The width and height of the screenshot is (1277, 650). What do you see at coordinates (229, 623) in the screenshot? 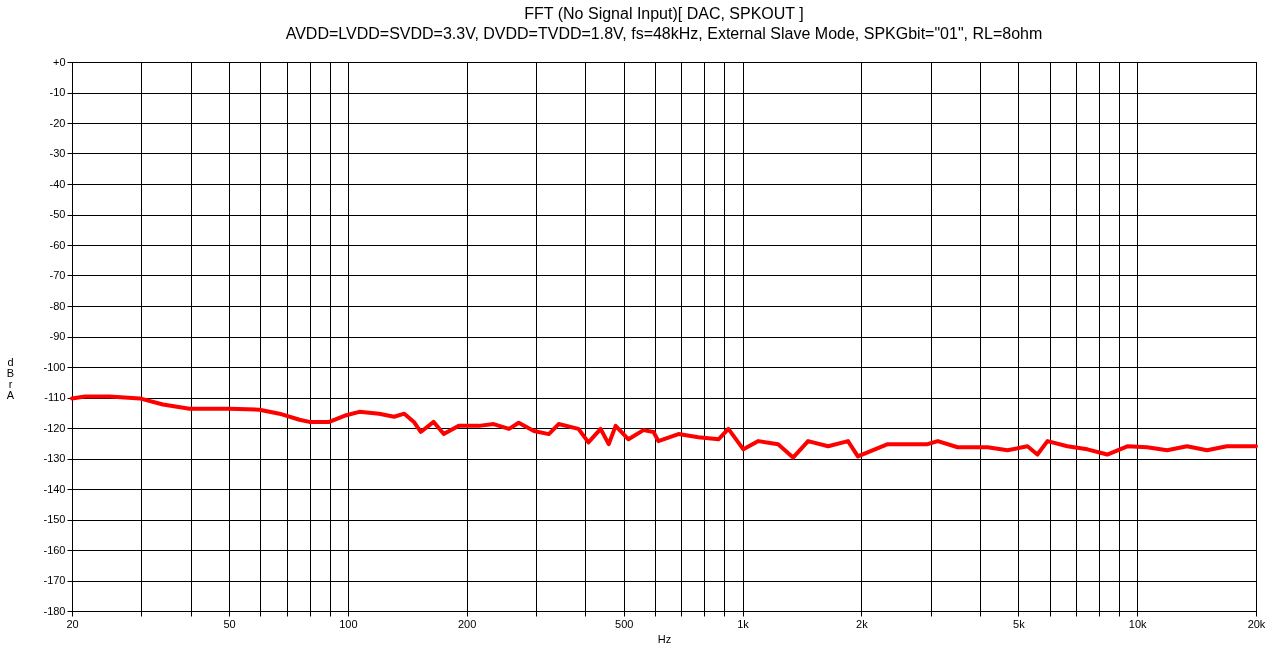
I see `x-tick-label: 50` at bounding box center [229, 623].